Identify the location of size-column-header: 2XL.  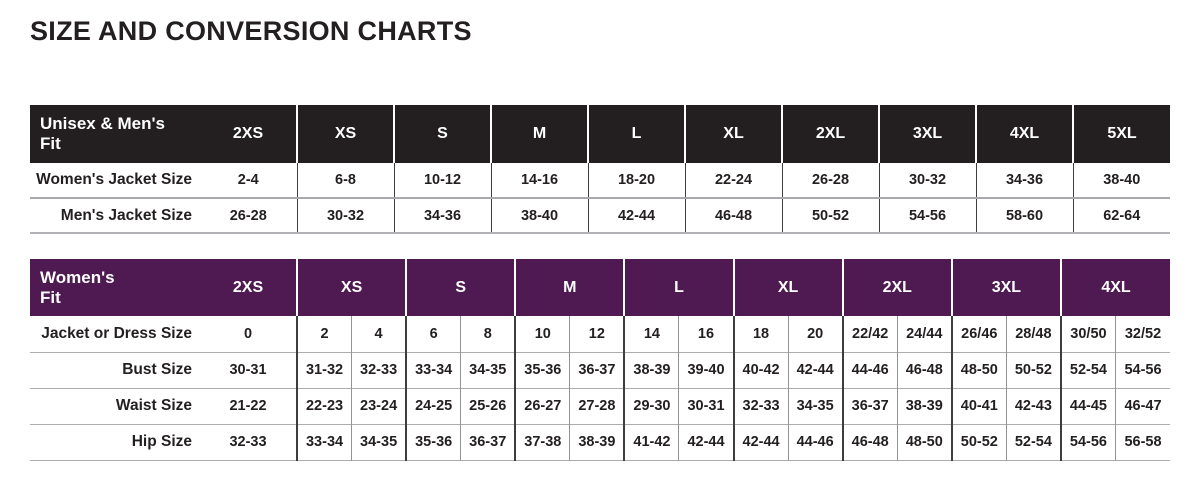
(896, 287).